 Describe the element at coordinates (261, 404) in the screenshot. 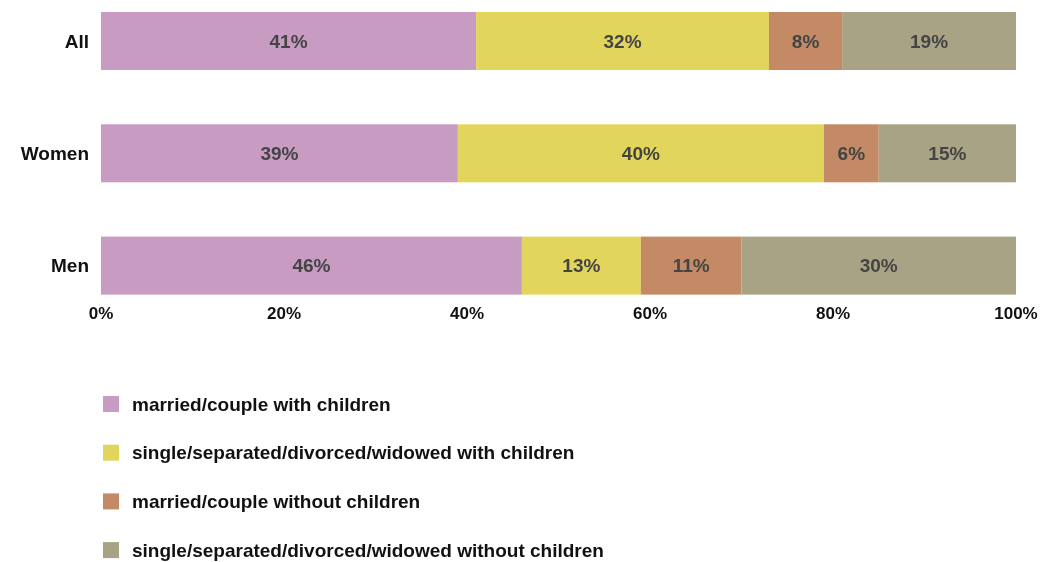

I see `legend-label: married/couple with children` at that location.